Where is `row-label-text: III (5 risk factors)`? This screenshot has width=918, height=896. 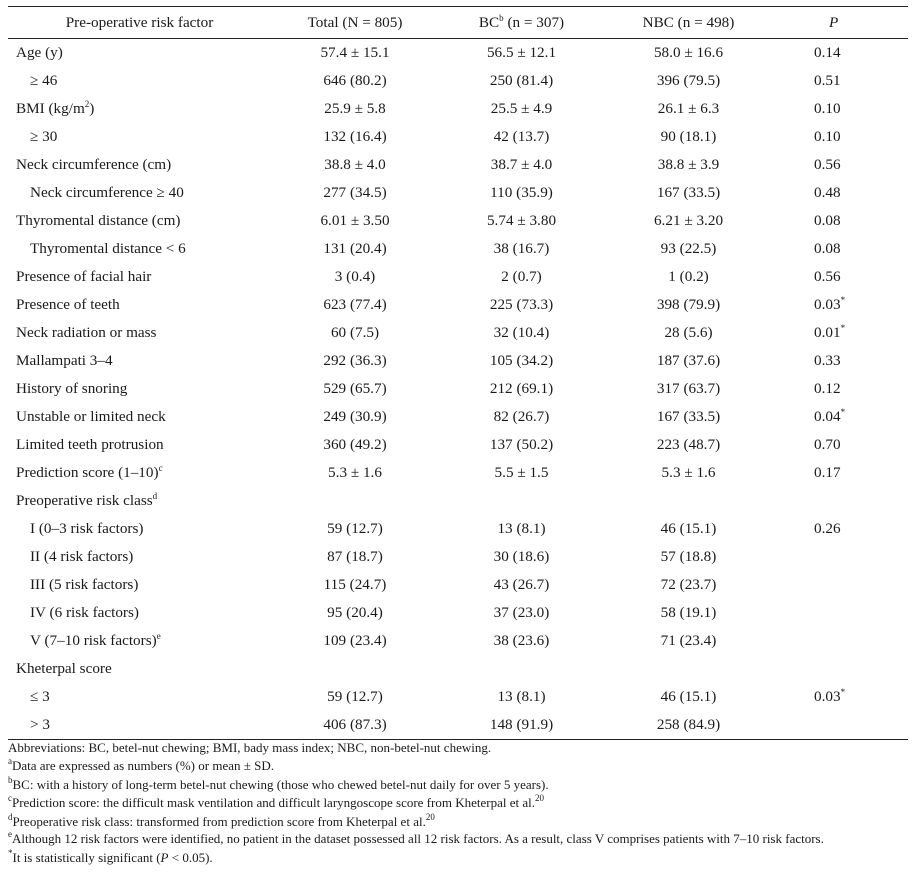
row-label-text: III (5 risk factors) is located at coordinates (84, 584).